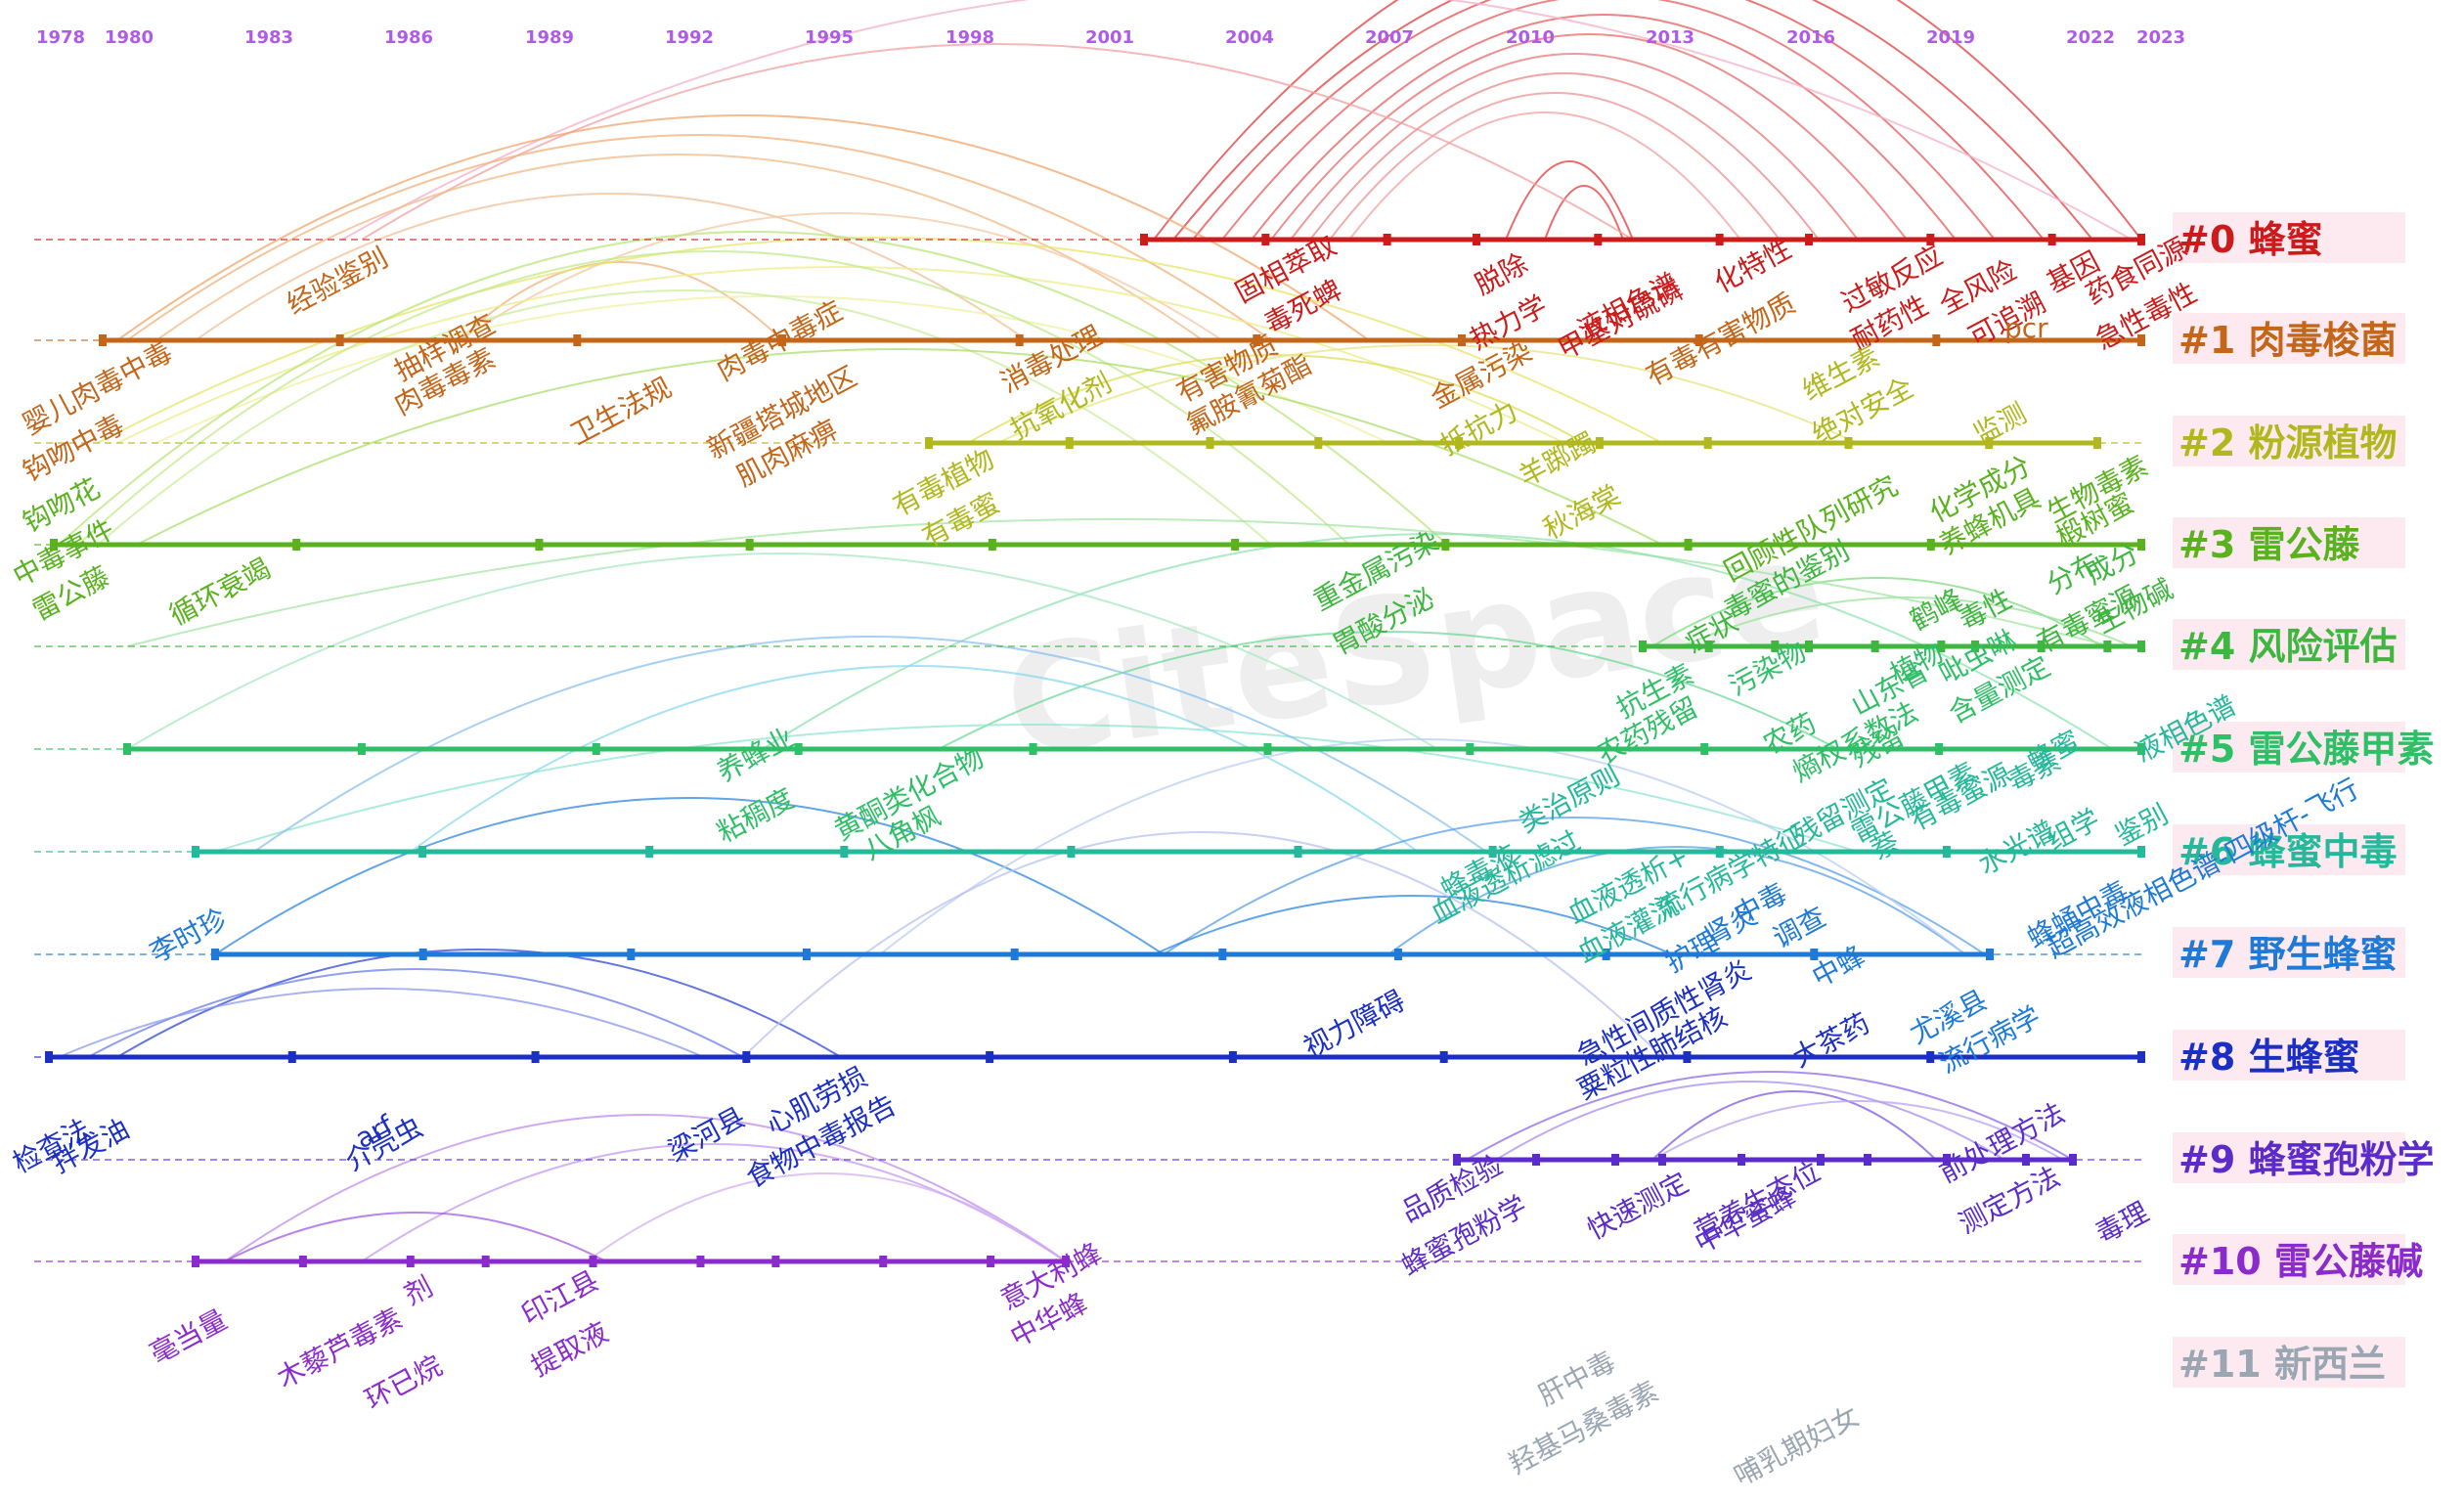  I want to click on keyword-label: 毫当量, so click(189, 1337).